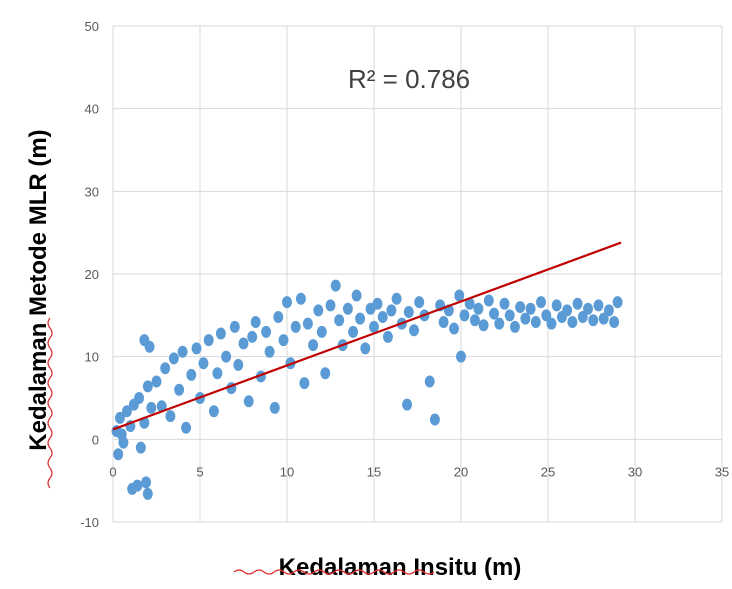 Image resolution: width=732 pixels, height=589 pixels. What do you see at coordinates (38, 289) in the screenshot?
I see `y-axis-title: Kedalaman Metode MLR (m)` at bounding box center [38, 289].